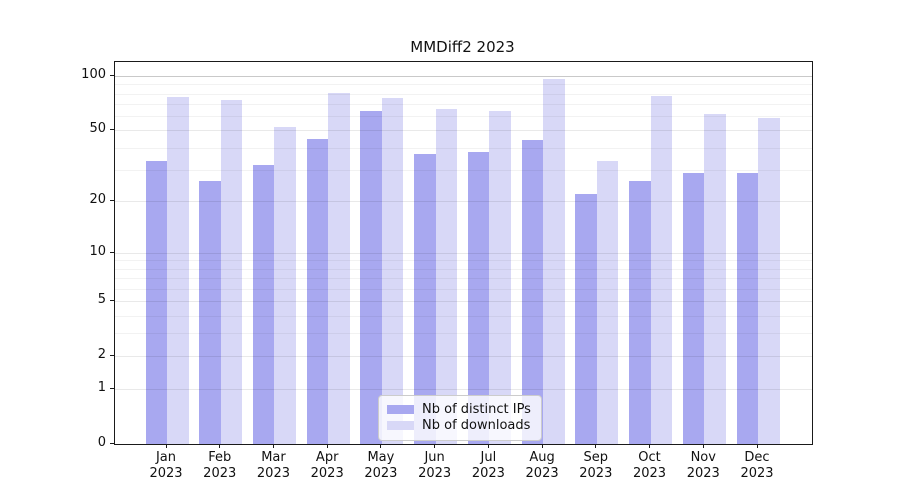  I want to click on legend-row-downloads: Nb of downloads, so click(460, 425).